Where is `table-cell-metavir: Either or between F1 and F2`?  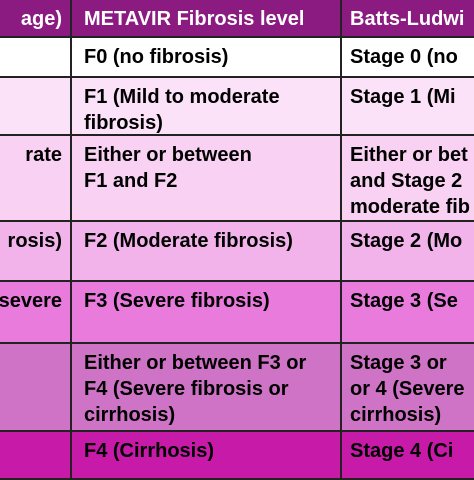
table-cell-metavir: Either or between F1 and F2 is located at coordinates (207, 179).